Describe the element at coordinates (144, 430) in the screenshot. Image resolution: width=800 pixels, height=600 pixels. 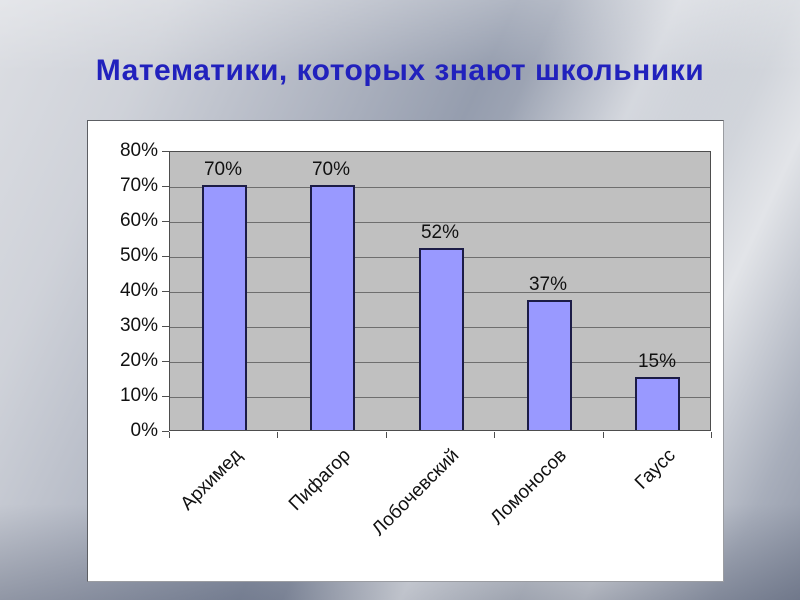
I see `y-axis-label: 0%` at that location.